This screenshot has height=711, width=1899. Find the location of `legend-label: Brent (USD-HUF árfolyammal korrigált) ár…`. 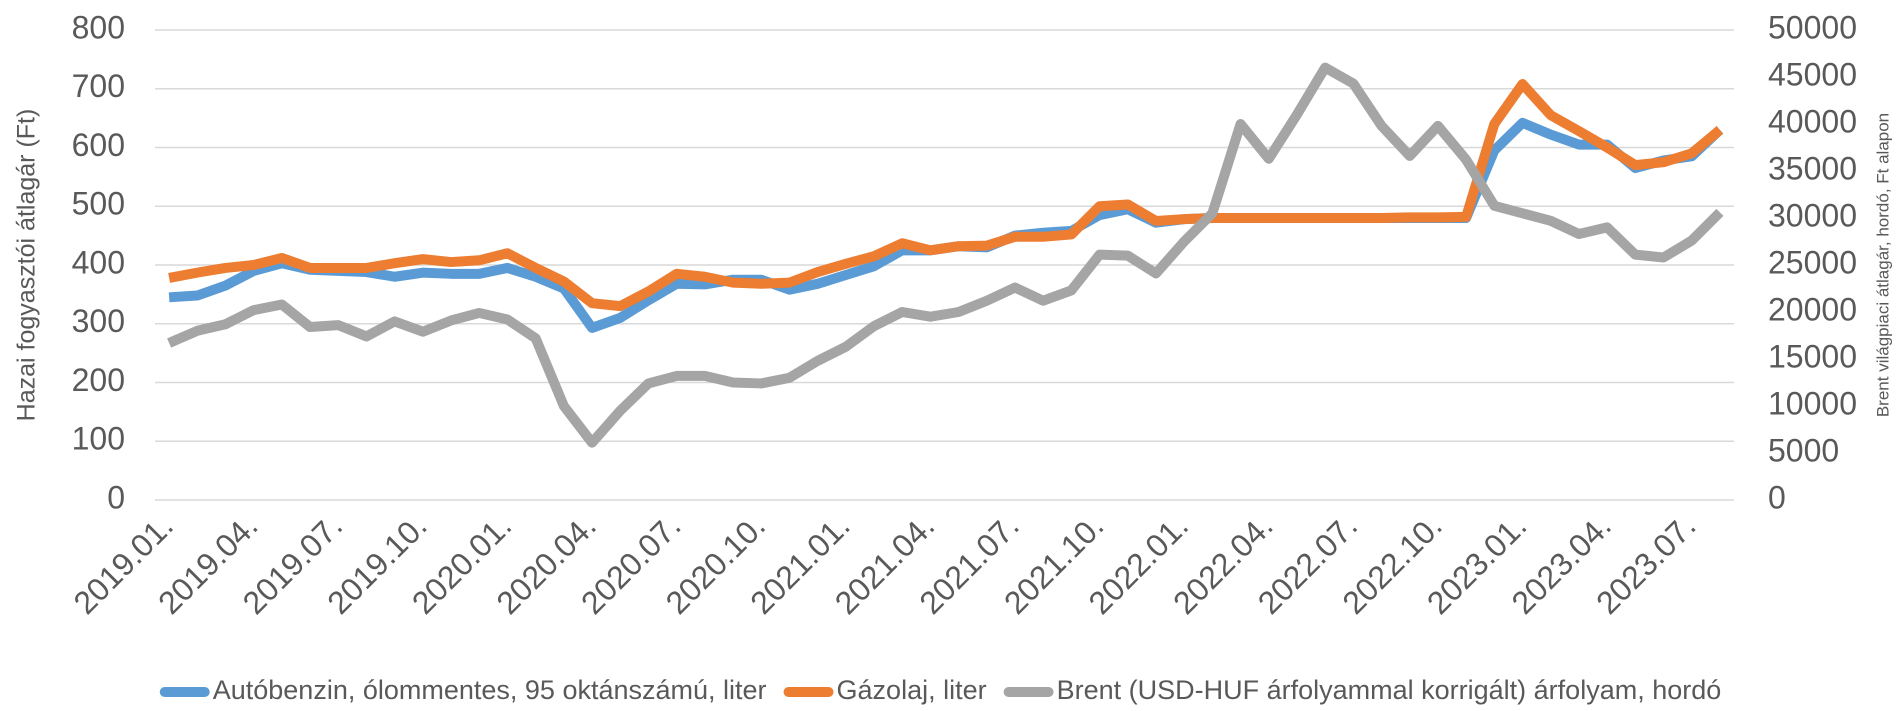

legend-label: Brent (USD-HUF árfolyammal korrigált) ár… is located at coordinates (1389, 690).